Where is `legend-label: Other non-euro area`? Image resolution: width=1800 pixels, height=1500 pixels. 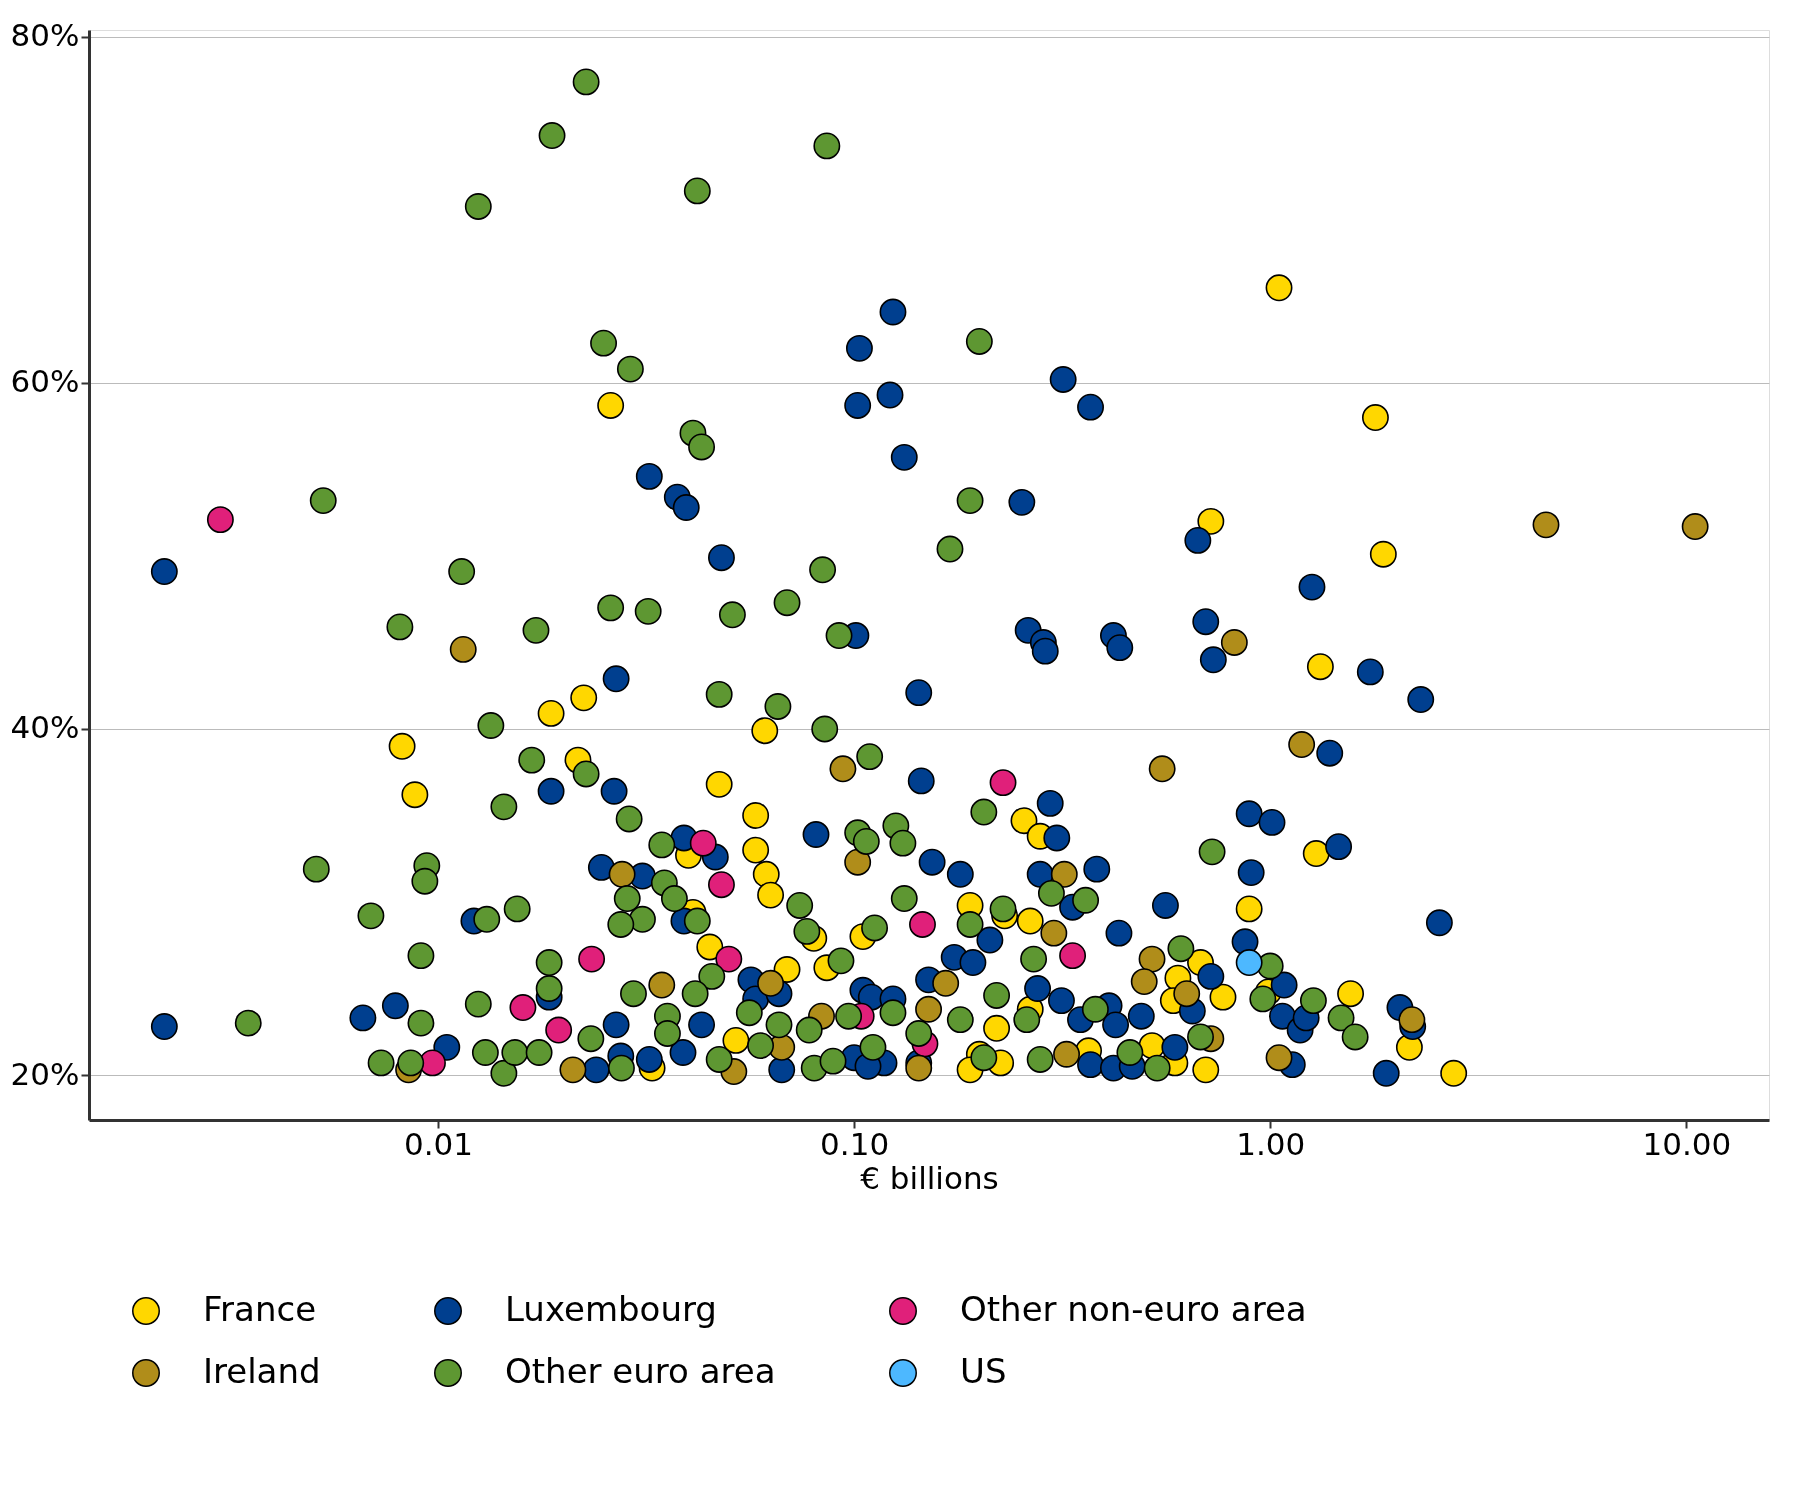
legend-label: Other non-euro area is located at coordinates (1133, 1309).